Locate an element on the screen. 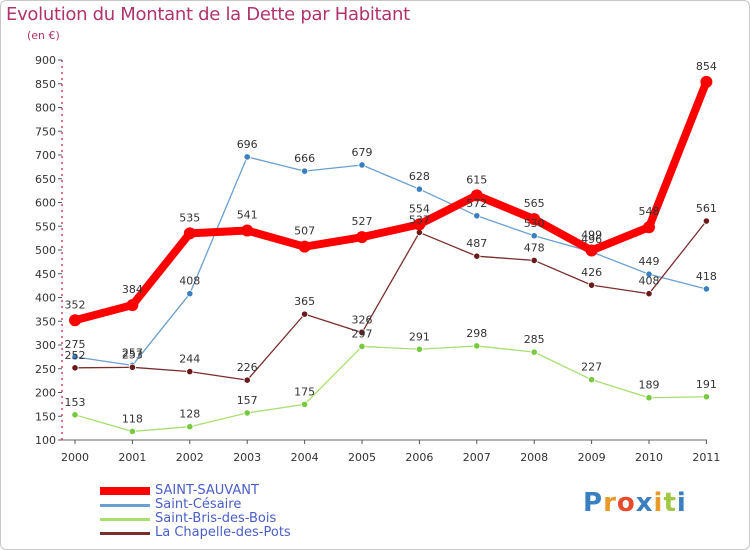 This screenshot has width=750, height=550. y-tick-label: 100 is located at coordinates (45, 440).